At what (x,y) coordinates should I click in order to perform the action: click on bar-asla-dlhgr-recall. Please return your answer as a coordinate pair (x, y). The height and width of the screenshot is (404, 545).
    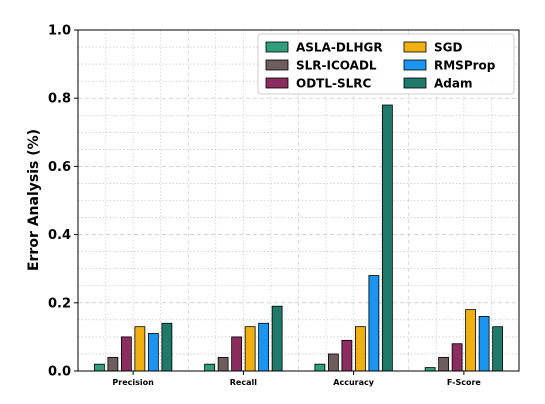
    Looking at the image, I should click on (210, 367).